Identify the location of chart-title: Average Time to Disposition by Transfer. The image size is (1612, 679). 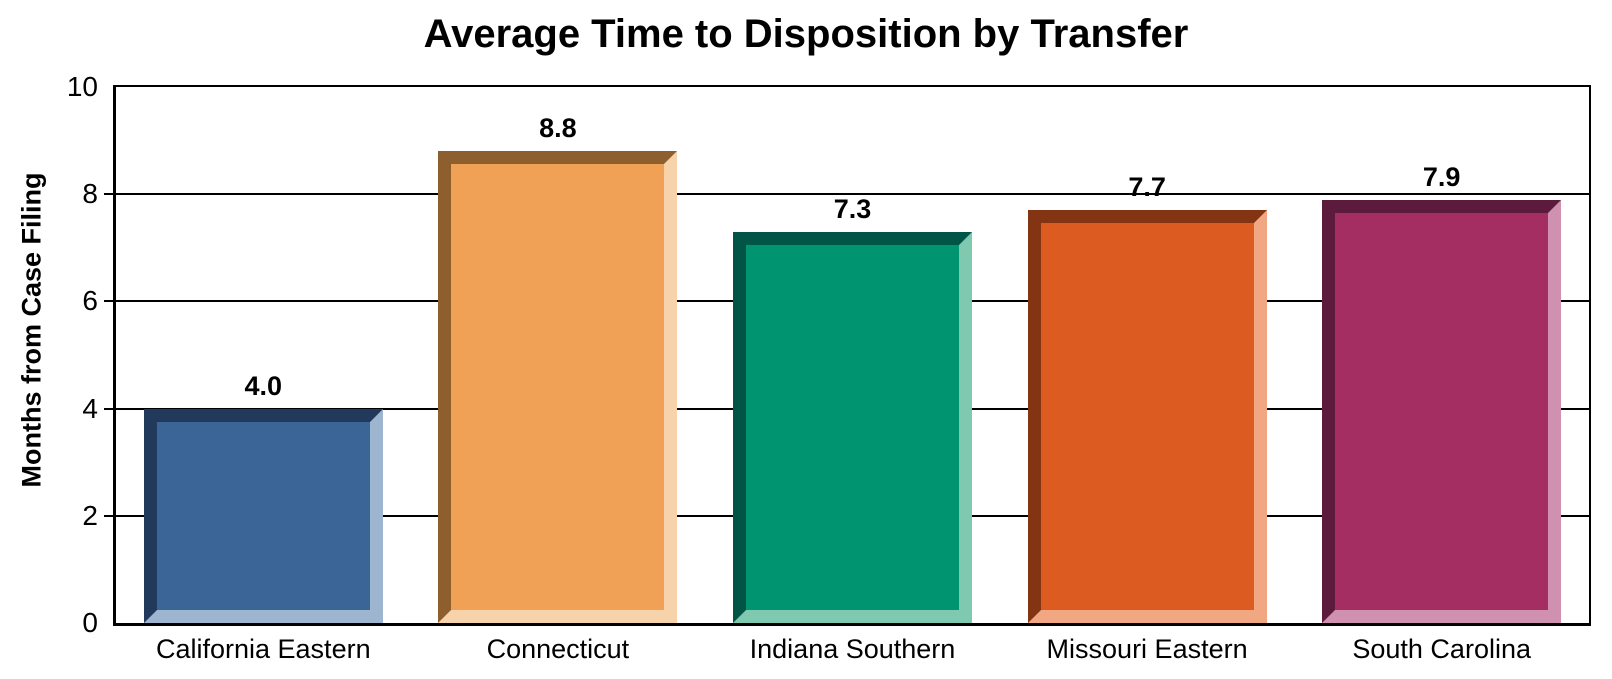
(806, 34).